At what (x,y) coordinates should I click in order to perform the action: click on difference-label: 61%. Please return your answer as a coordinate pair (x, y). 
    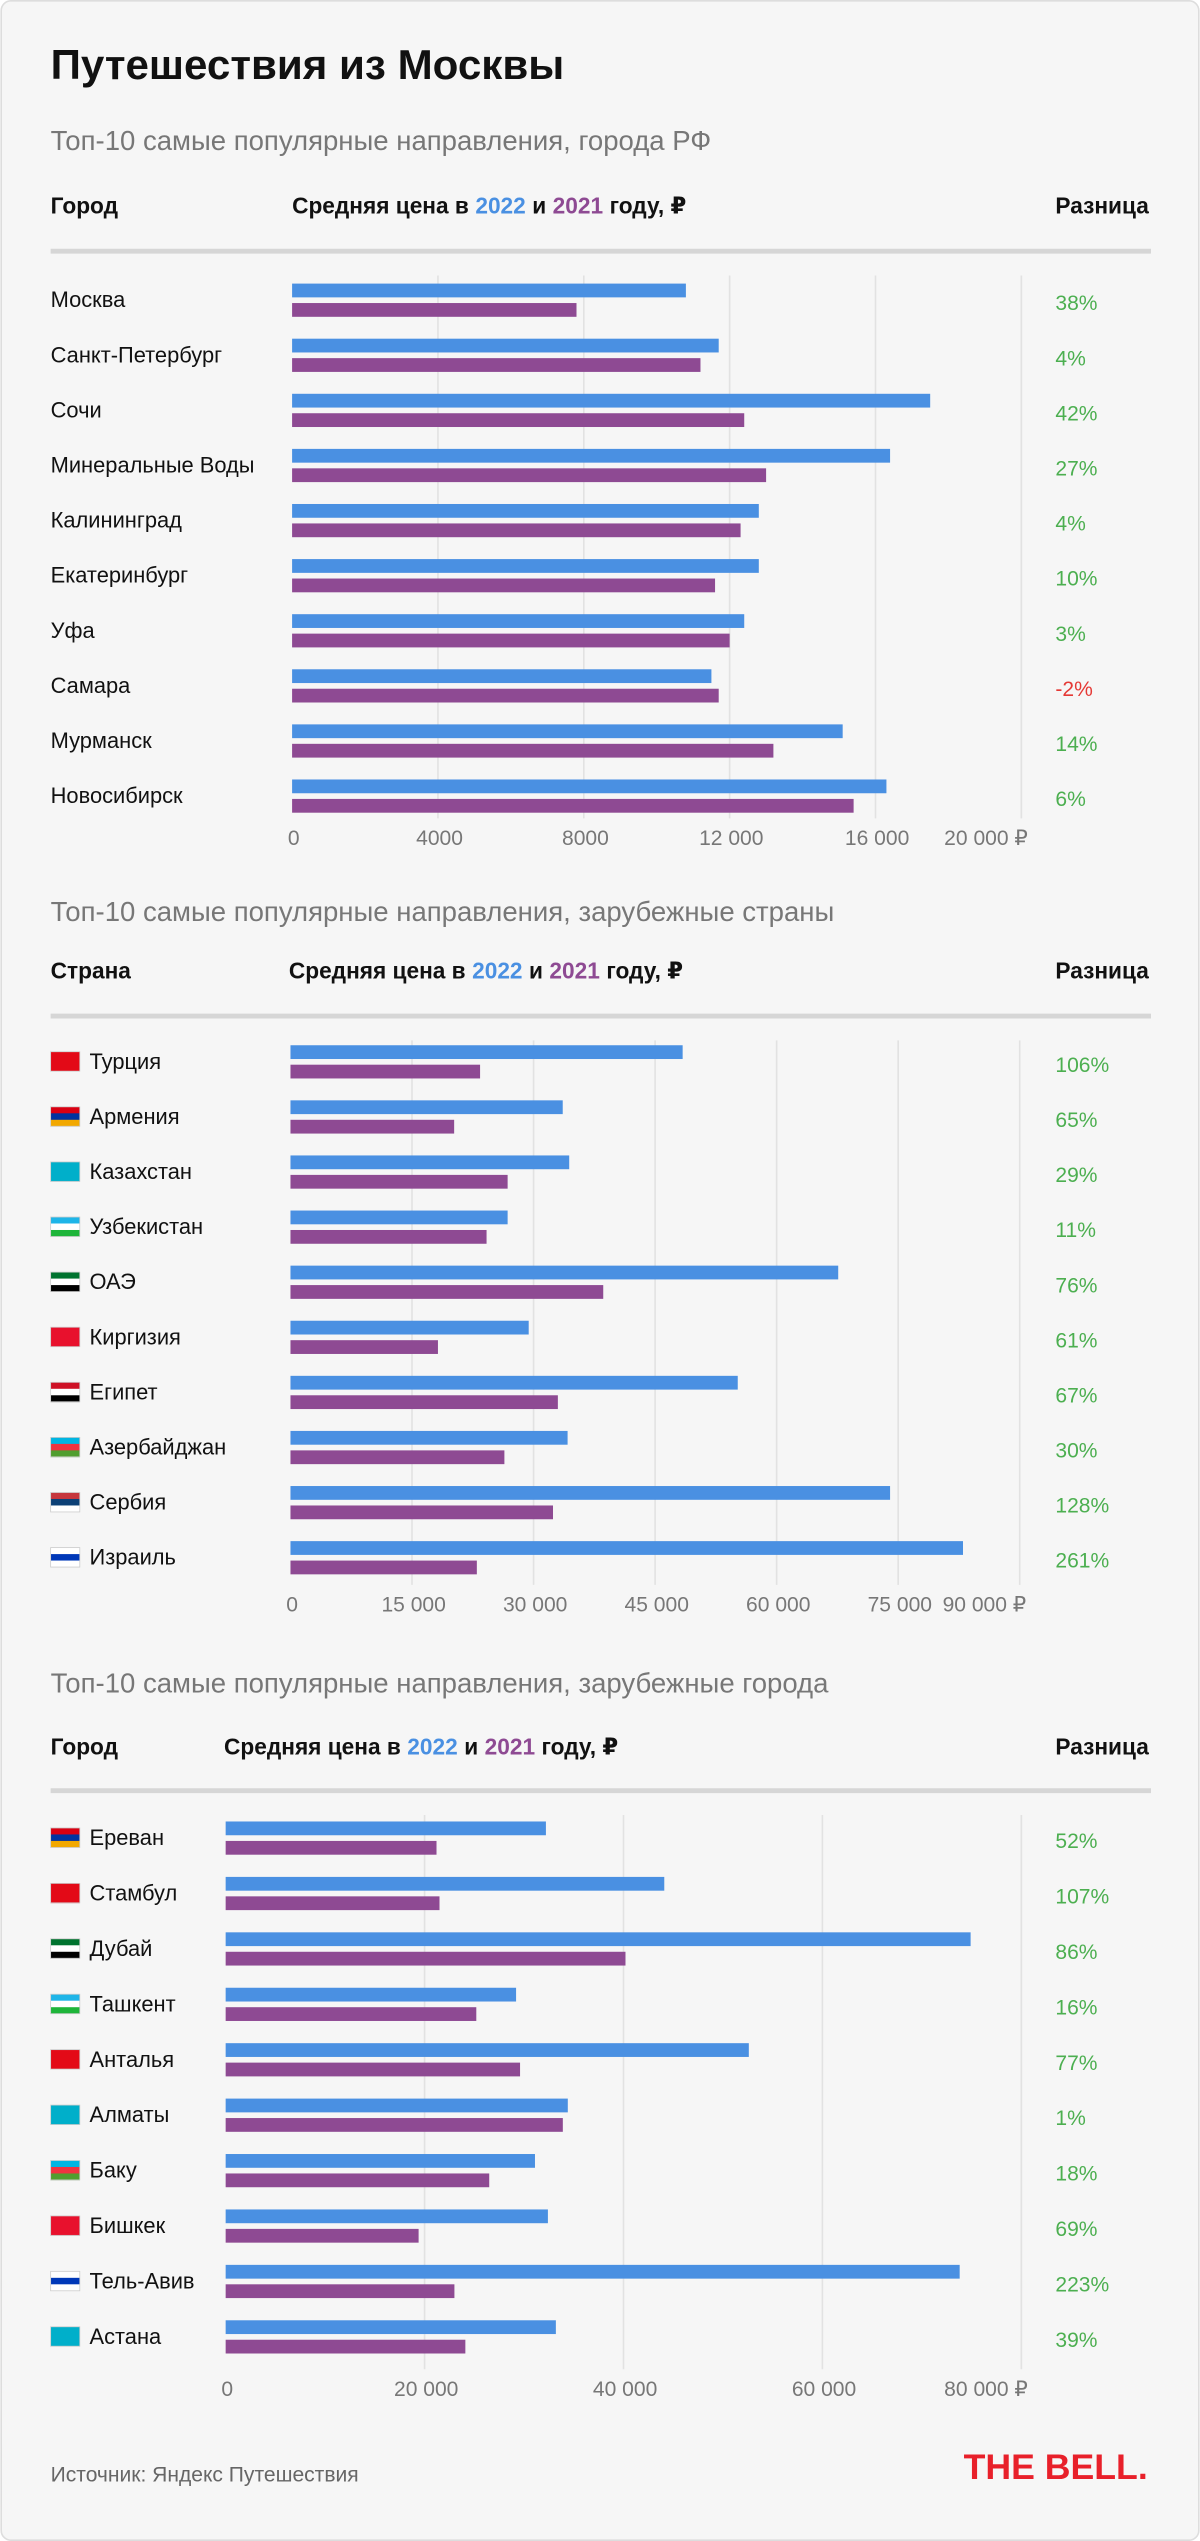
    Looking at the image, I should click on (1076, 1340).